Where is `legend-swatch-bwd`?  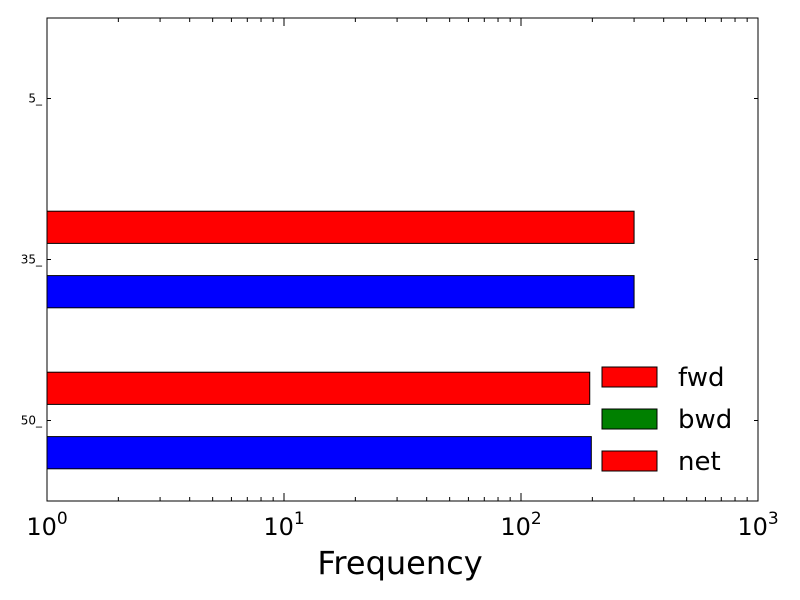 legend-swatch-bwd is located at coordinates (629, 419).